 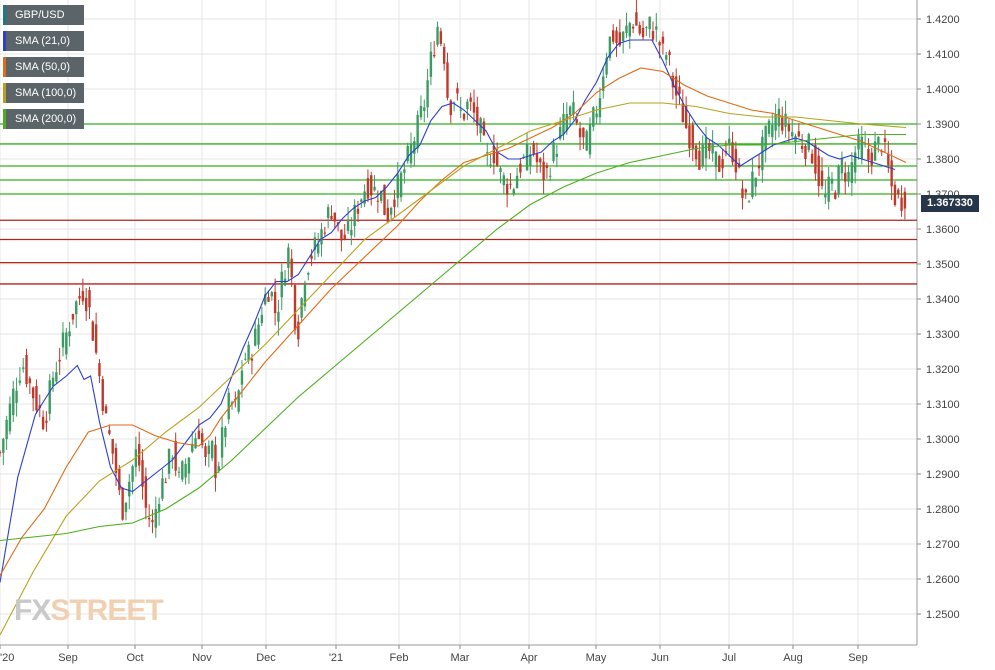 I want to click on legend-item-sma21: SMA (21,0), so click(x=44, y=41).